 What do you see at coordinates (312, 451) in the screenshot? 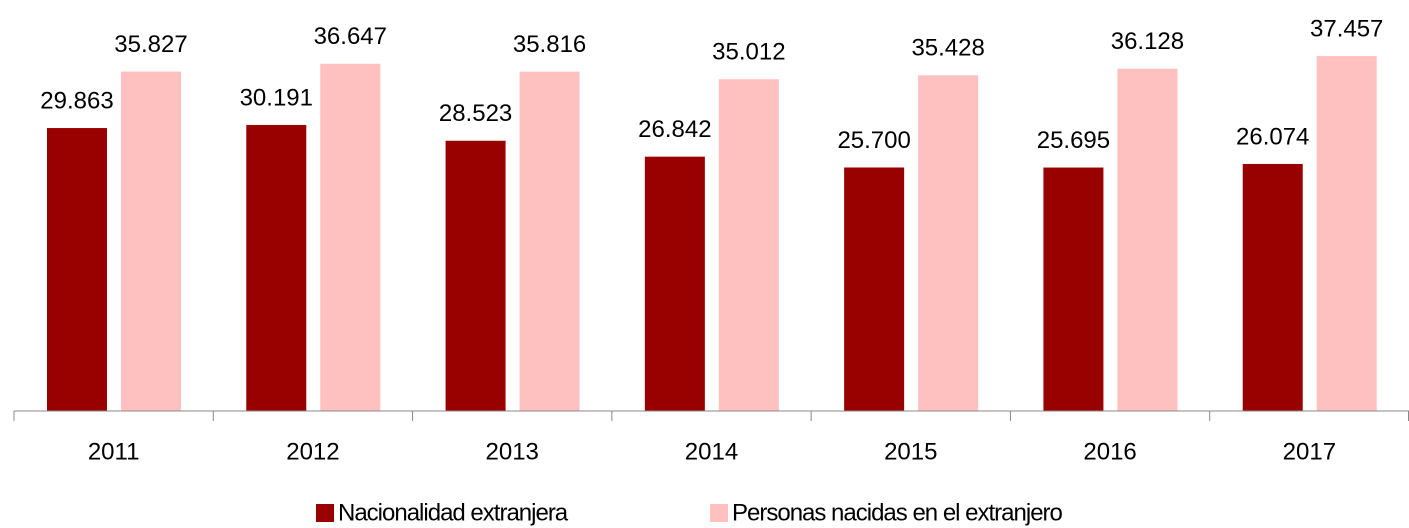
I see `x-tick-label: 2012` at bounding box center [312, 451].